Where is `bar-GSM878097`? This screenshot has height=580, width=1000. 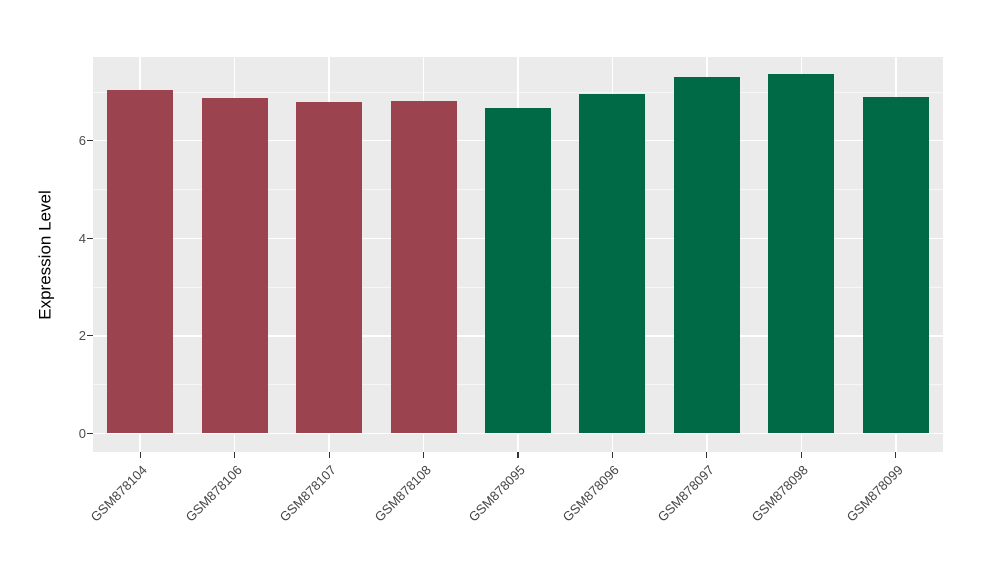
bar-GSM878097 is located at coordinates (706, 255).